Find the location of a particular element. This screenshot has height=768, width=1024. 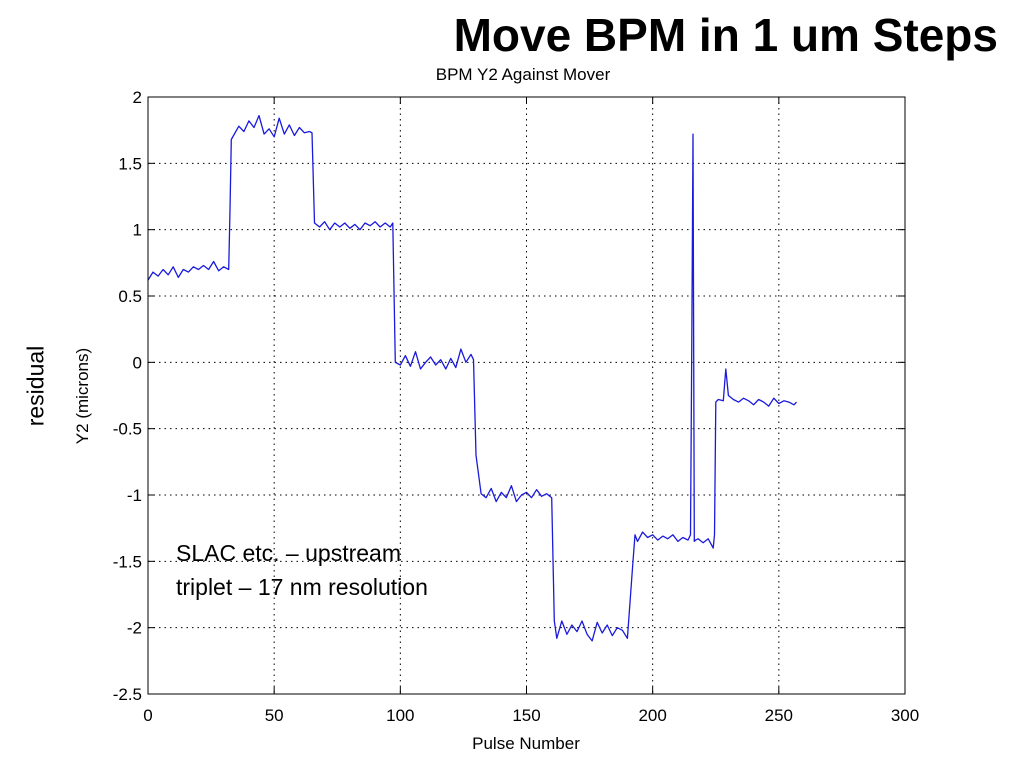

y-tick-label: -1.5 is located at coordinates (127, 561).